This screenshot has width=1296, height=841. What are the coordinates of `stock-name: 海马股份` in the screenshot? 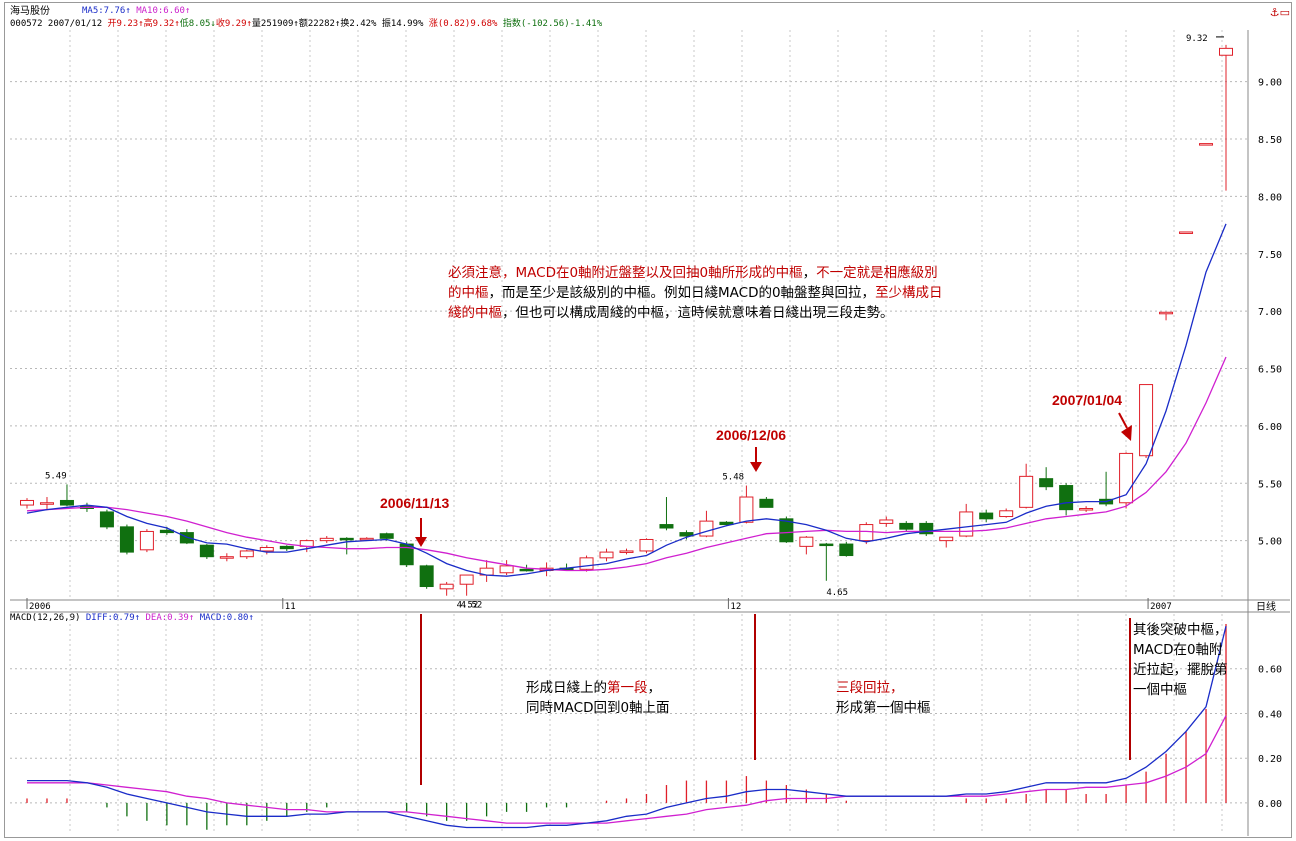 It's located at (30, 11).